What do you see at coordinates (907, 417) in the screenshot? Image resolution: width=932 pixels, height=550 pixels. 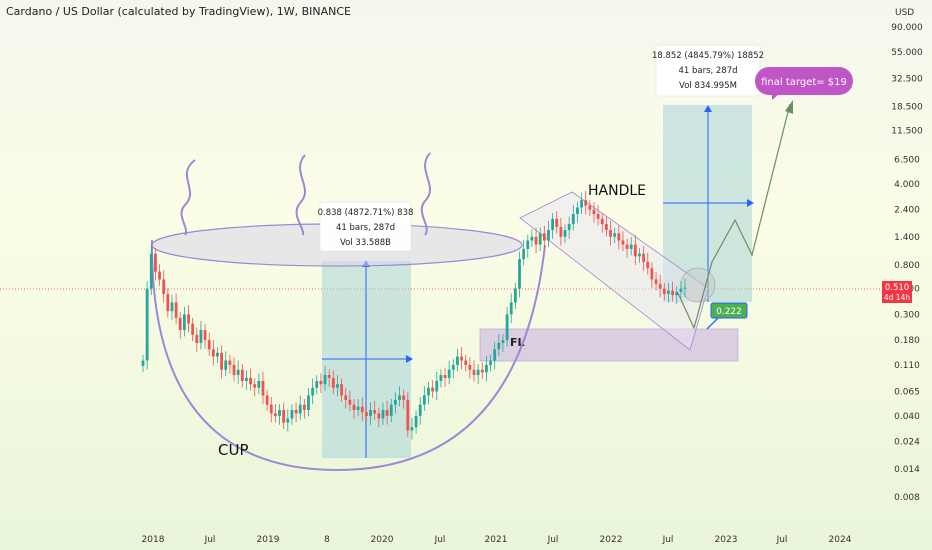 I see `y-tick-label: 0.040` at bounding box center [907, 417].